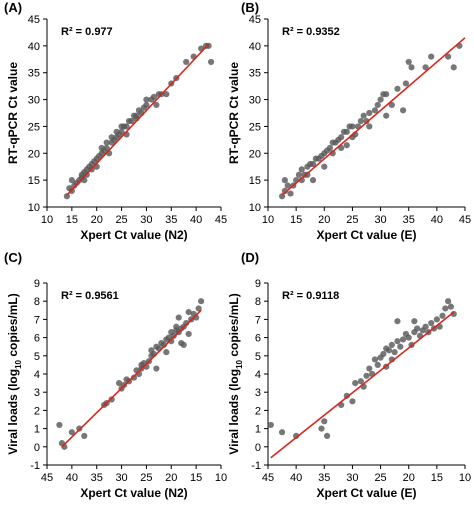 This screenshot has height=505, width=474. Describe the element at coordinates (13, 7) in the screenshot. I see `panel-label: (A)` at that location.